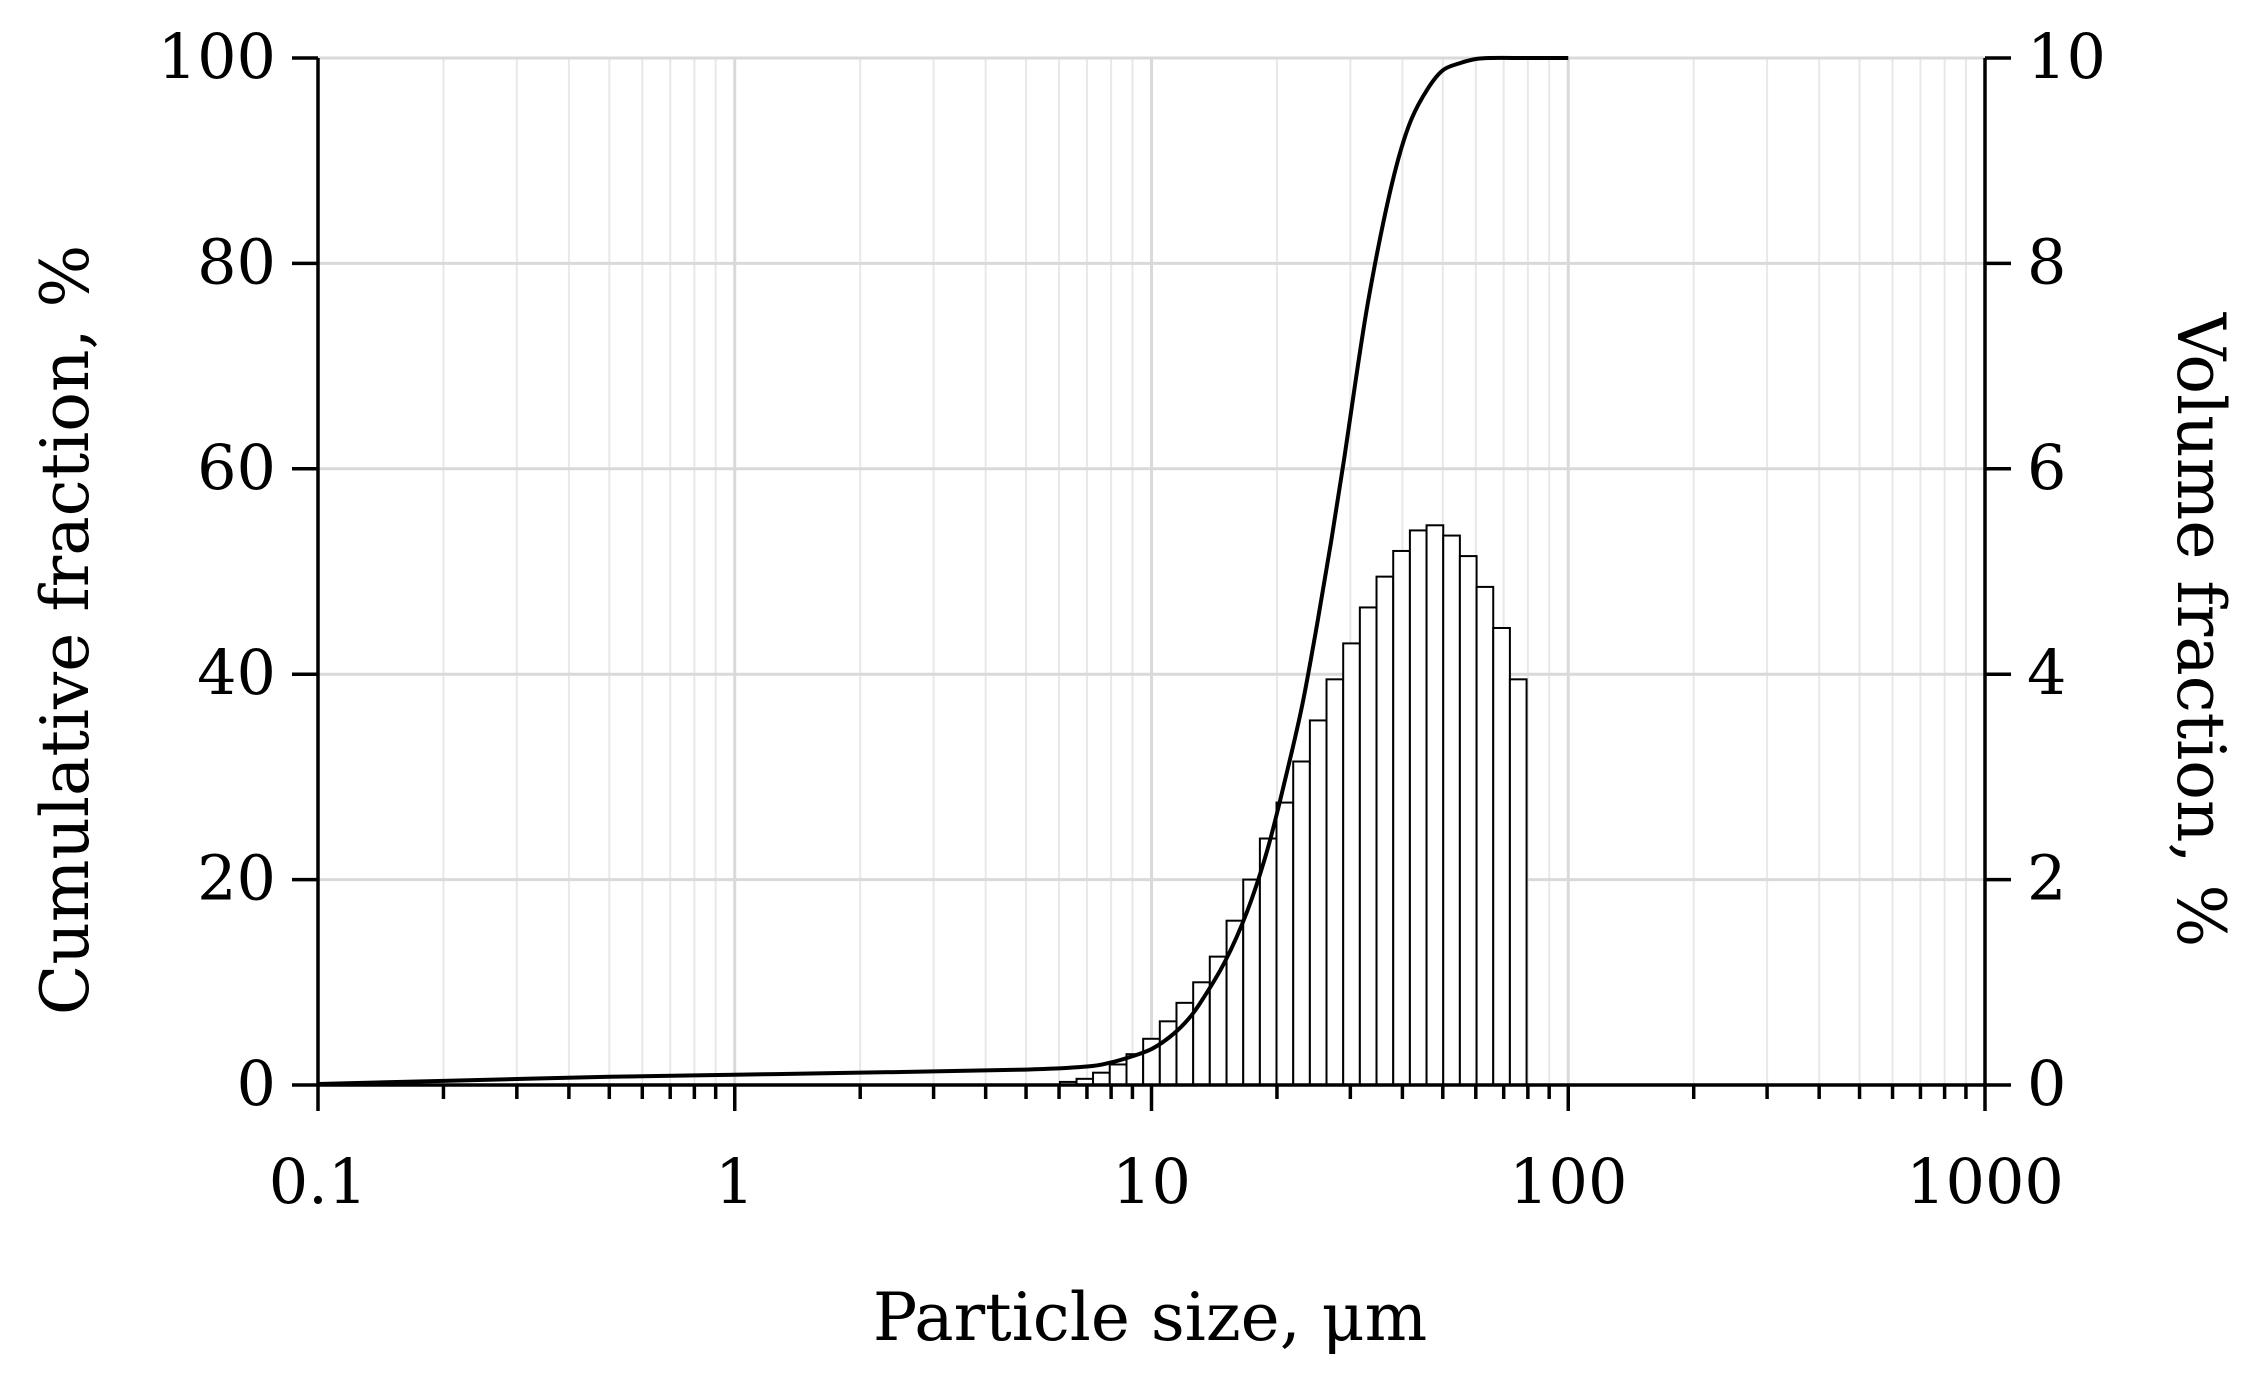  I want to click on y-right-tick-label: 8, so click(2046, 261).